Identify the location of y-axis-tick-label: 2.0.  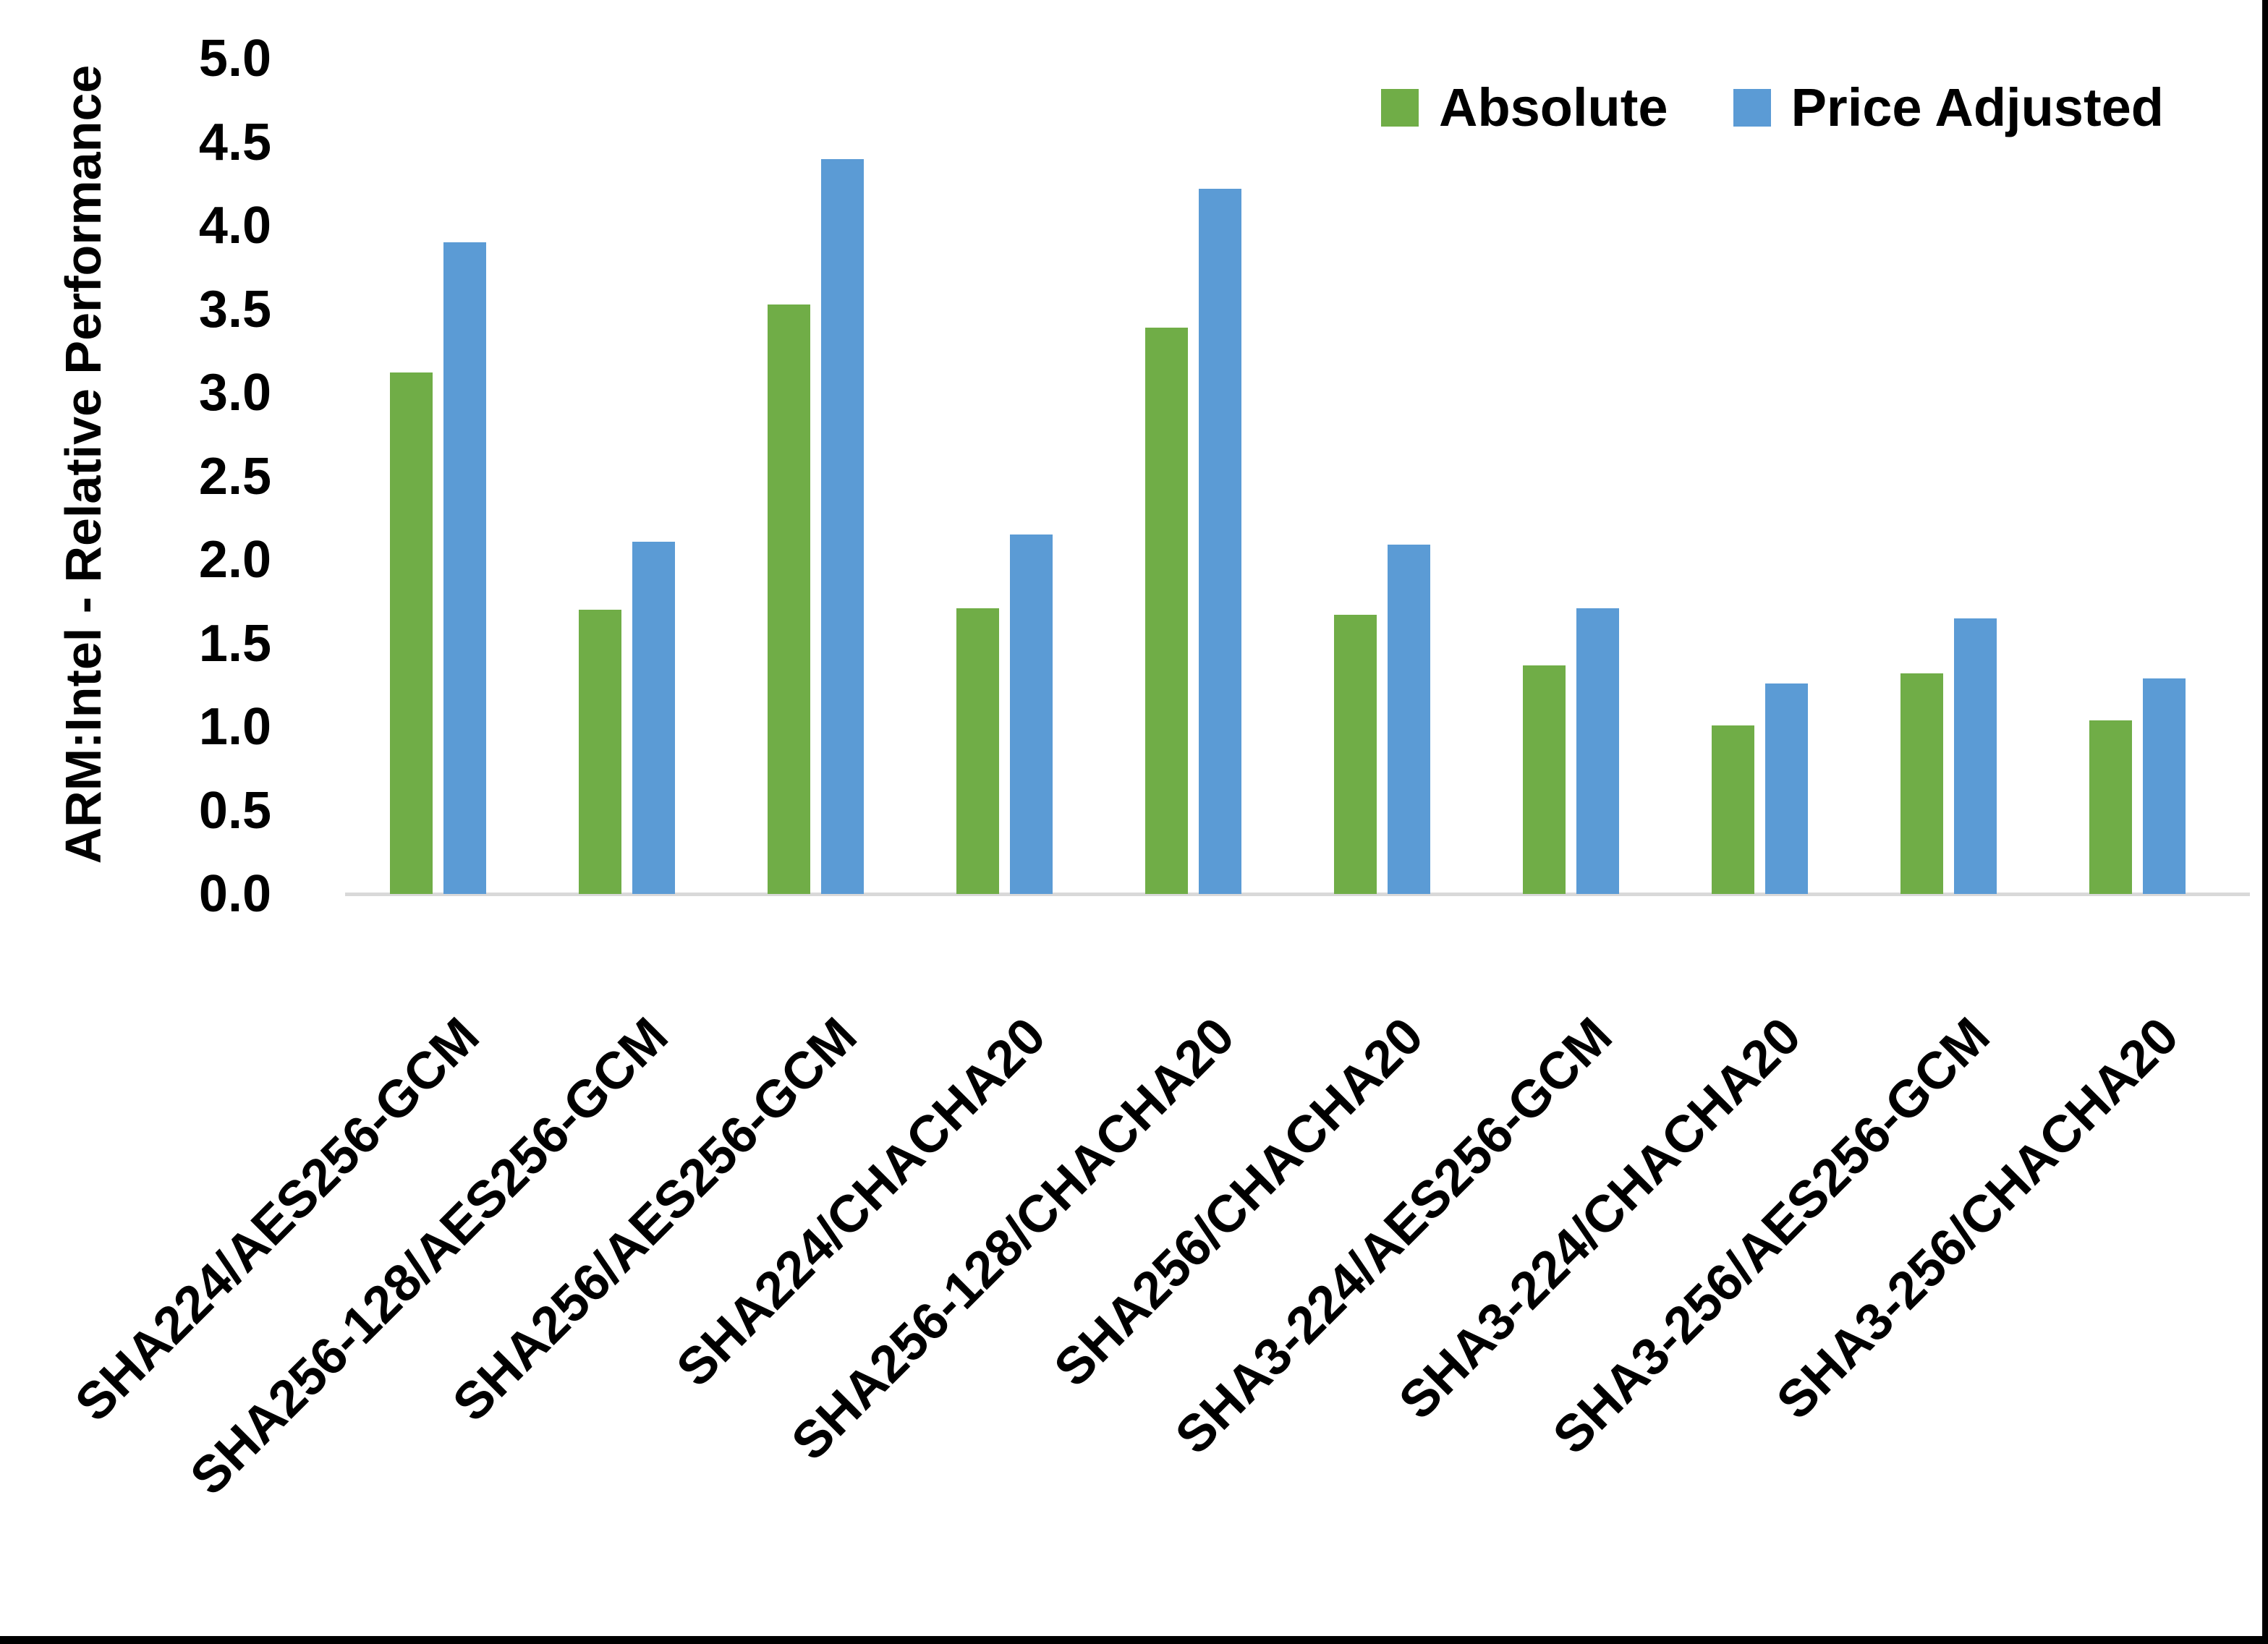
(234, 560).